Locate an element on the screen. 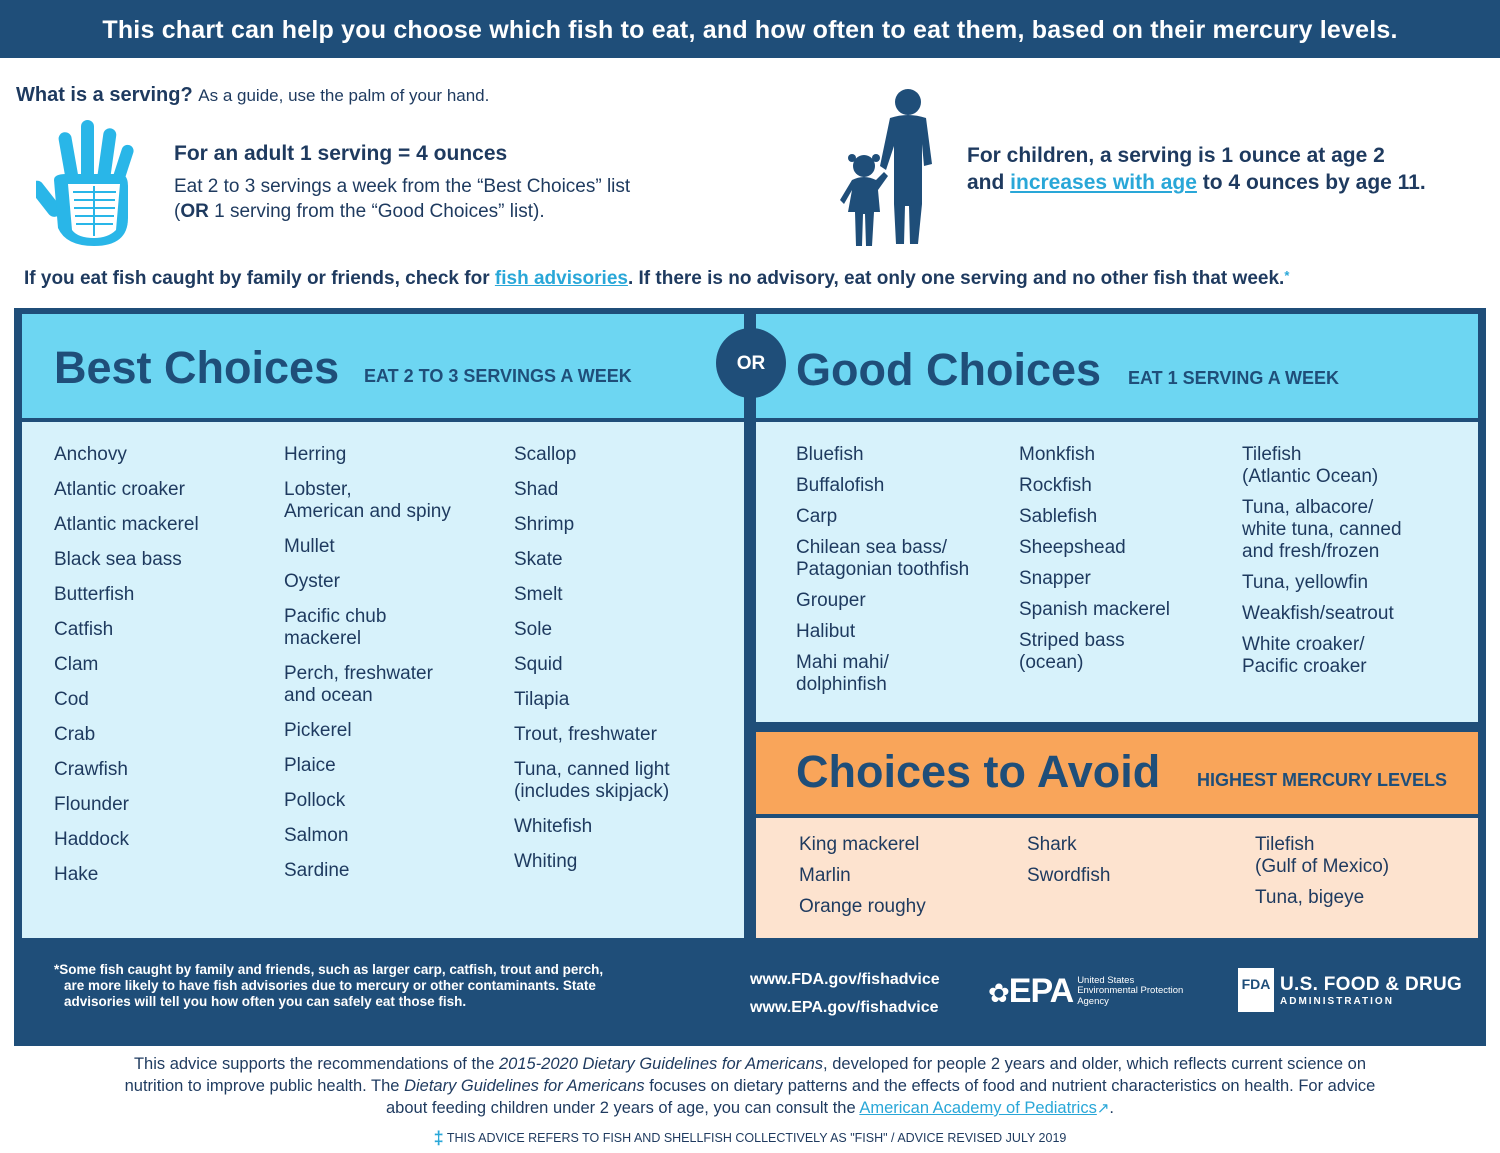 The height and width of the screenshot is (1153, 1500). external-link-icon: ↗ is located at coordinates (1103, 1108).